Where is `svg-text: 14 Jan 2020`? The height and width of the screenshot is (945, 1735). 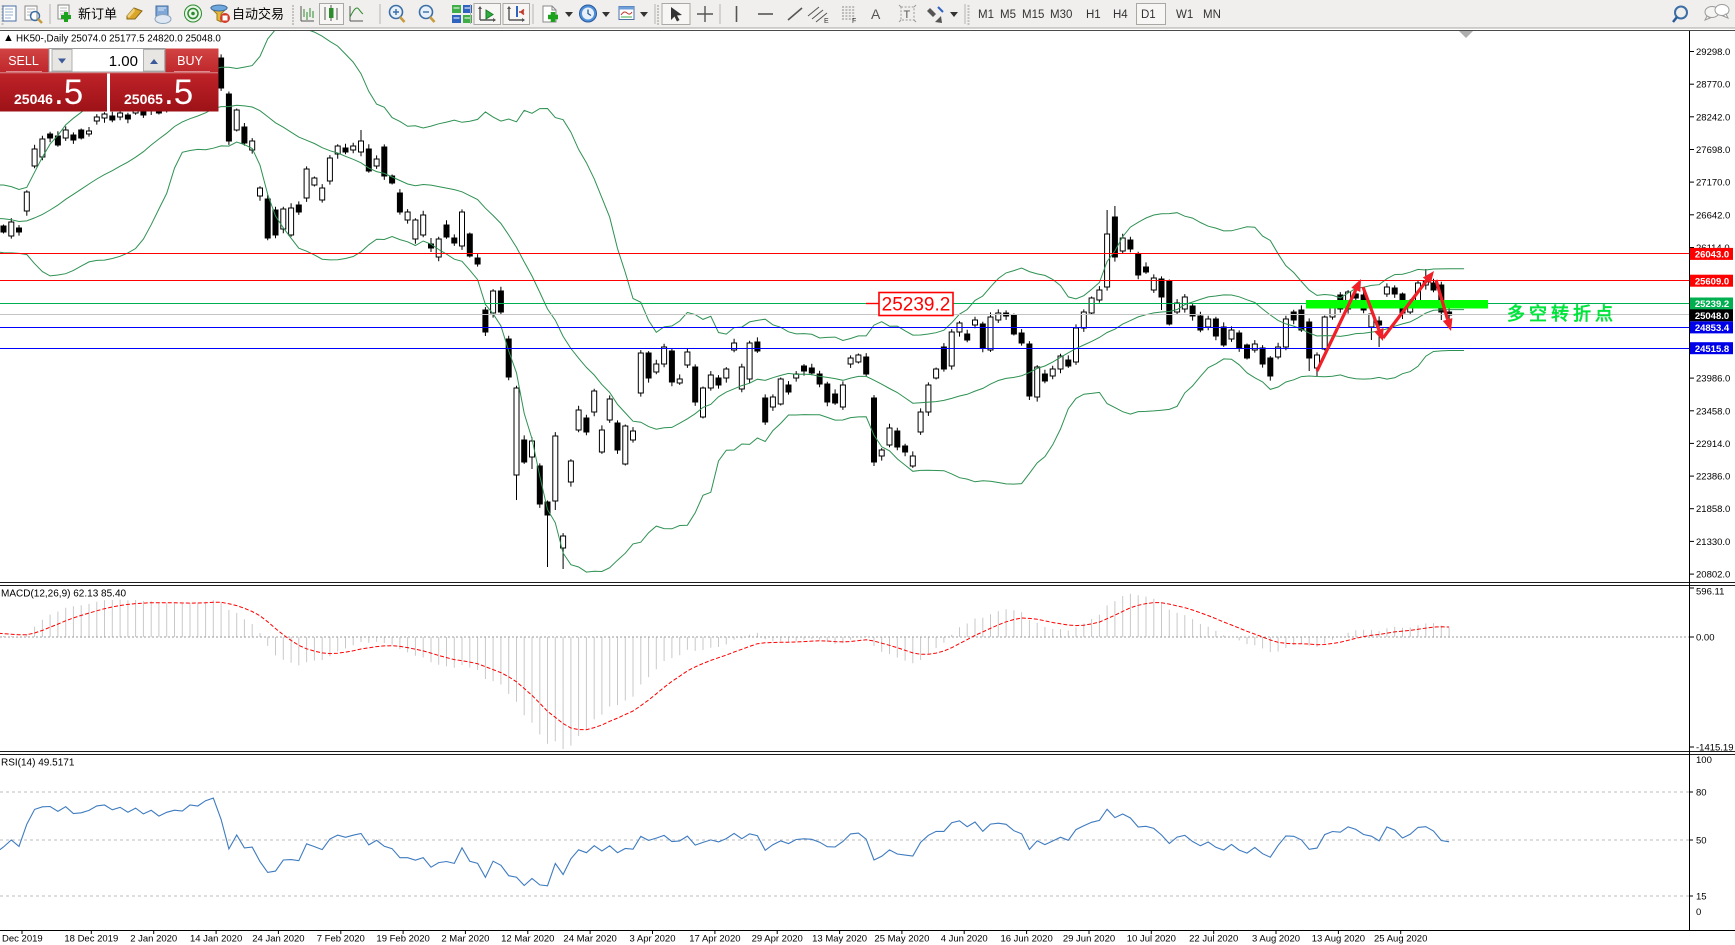
svg-text: 14 Jan 2020 is located at coordinates (216, 939).